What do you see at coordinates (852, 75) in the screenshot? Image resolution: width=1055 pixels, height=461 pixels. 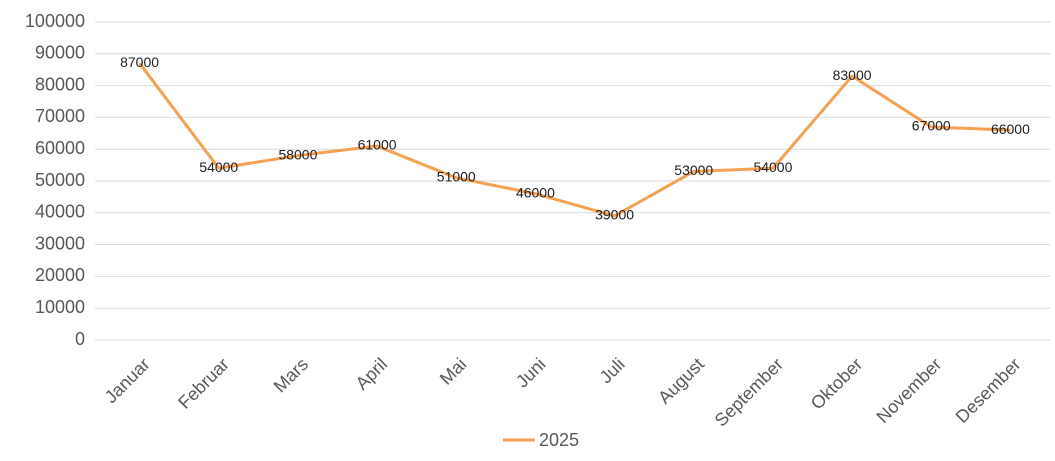 I see `data-label: 83000` at bounding box center [852, 75].